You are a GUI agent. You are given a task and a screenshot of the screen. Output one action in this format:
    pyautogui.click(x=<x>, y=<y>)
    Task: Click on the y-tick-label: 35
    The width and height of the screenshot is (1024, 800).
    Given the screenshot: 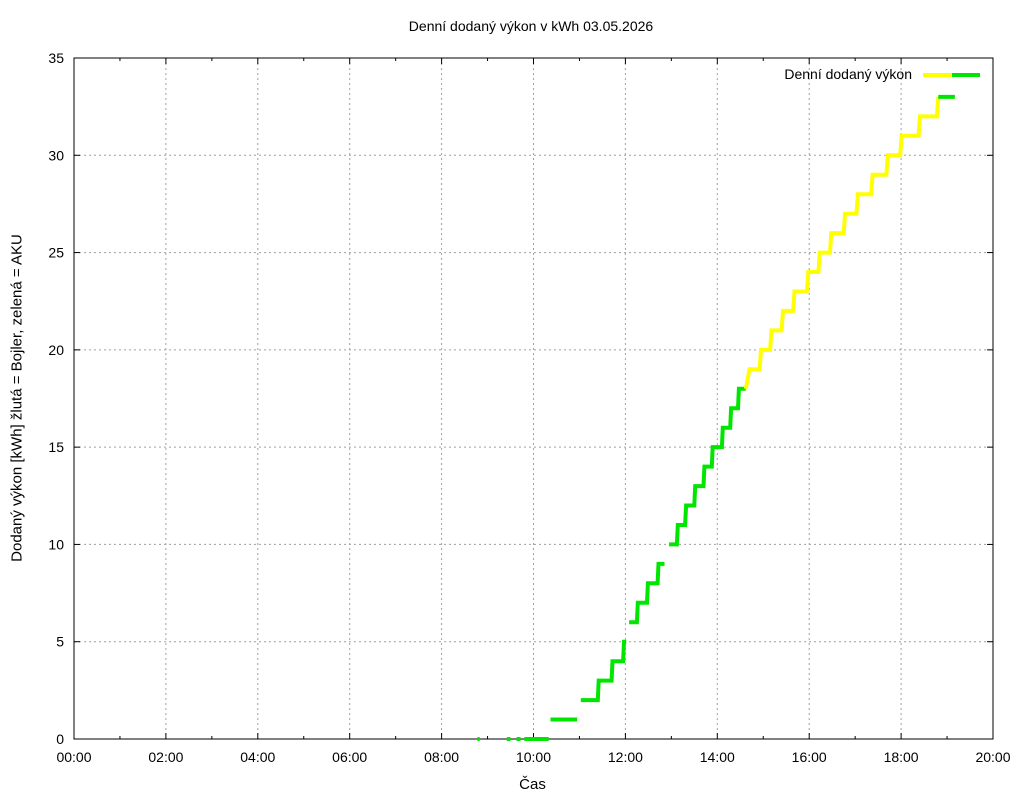 What is the action you would take?
    pyautogui.click(x=56, y=58)
    